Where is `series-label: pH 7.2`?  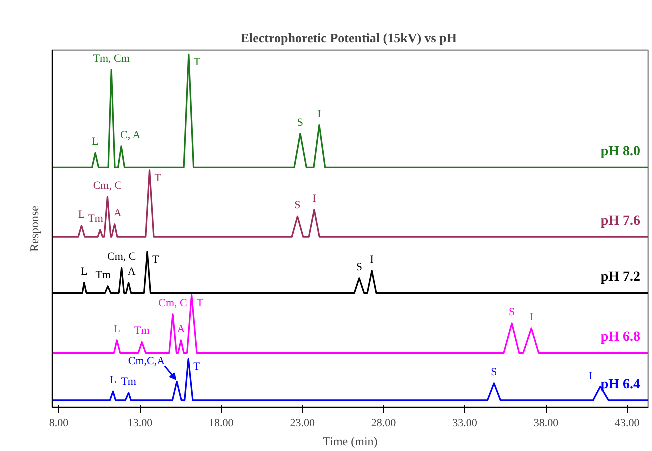
series-label: pH 7.2 is located at coordinates (620, 278).